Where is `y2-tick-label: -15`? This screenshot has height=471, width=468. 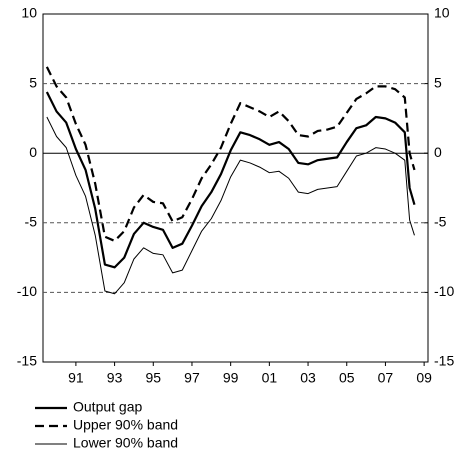 y2-tick-label: -15 is located at coordinates (444, 361).